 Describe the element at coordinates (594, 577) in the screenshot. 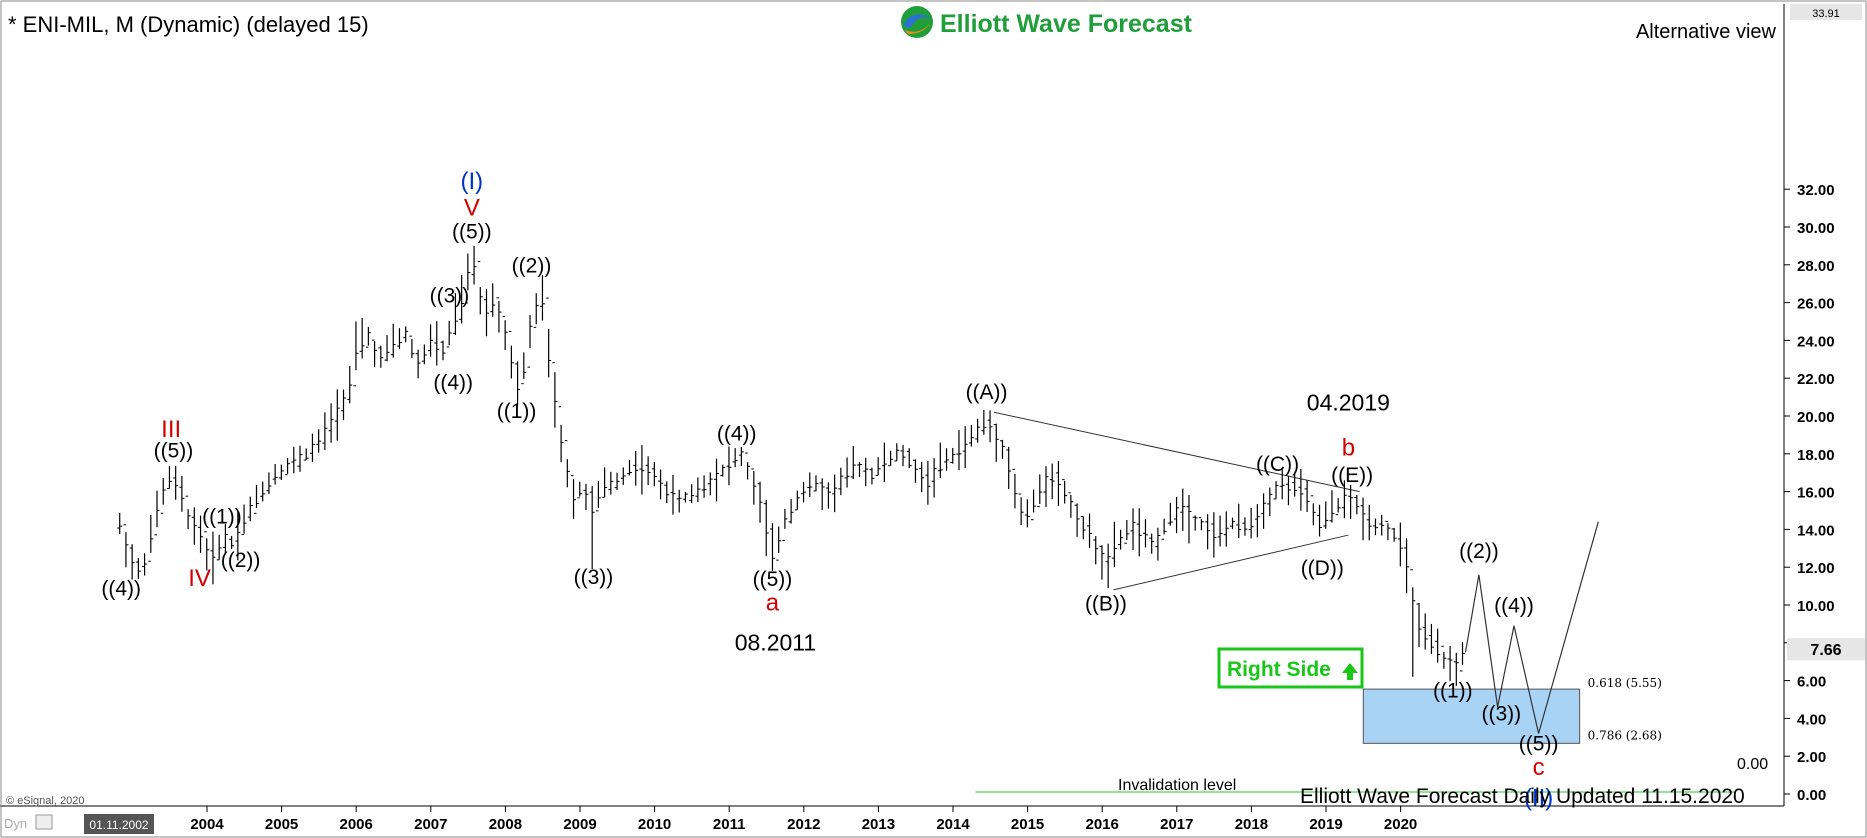

I see `wave-label-w3-2009: ((3))` at that location.